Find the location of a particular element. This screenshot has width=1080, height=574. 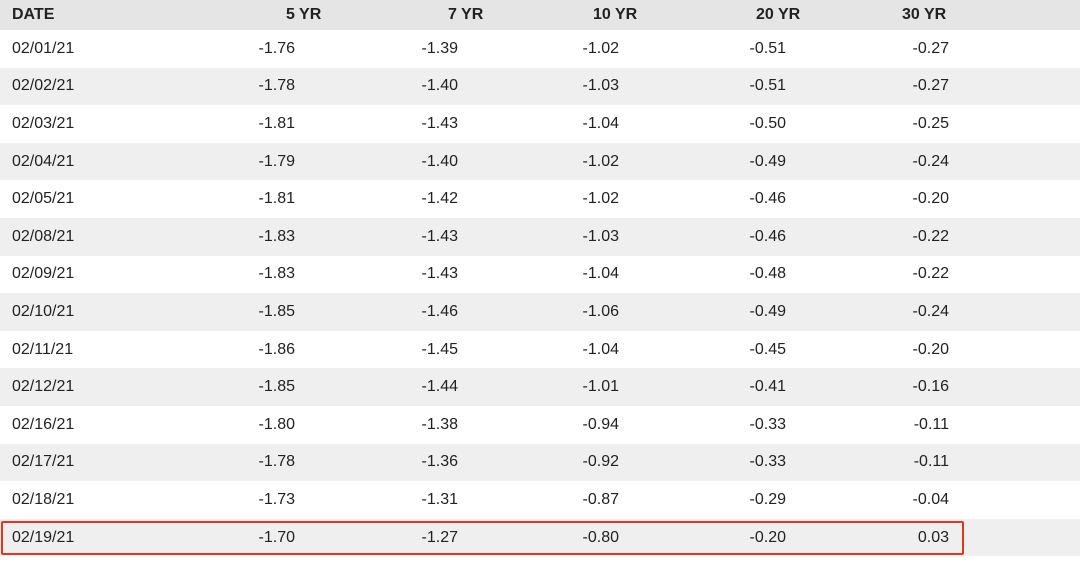

cell-10yr: -1.03 is located at coordinates (595, 237).